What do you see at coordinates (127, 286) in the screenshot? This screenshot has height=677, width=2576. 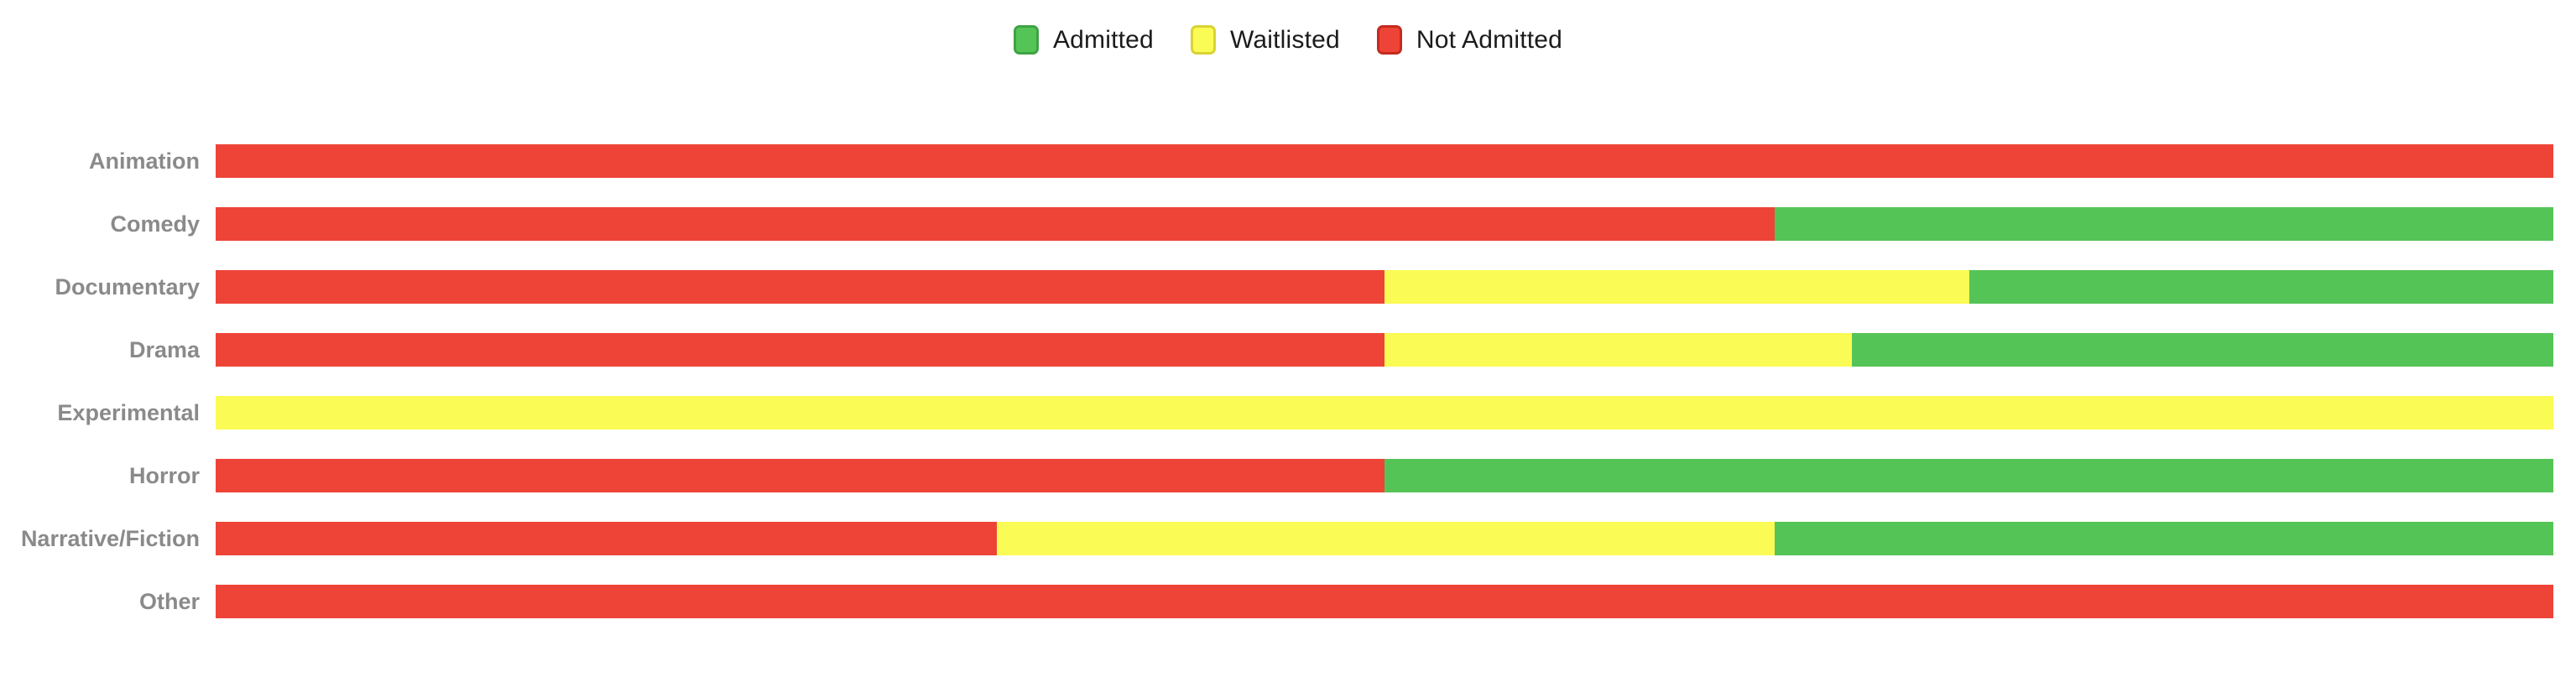 I see `category-label: Documentary` at bounding box center [127, 286].